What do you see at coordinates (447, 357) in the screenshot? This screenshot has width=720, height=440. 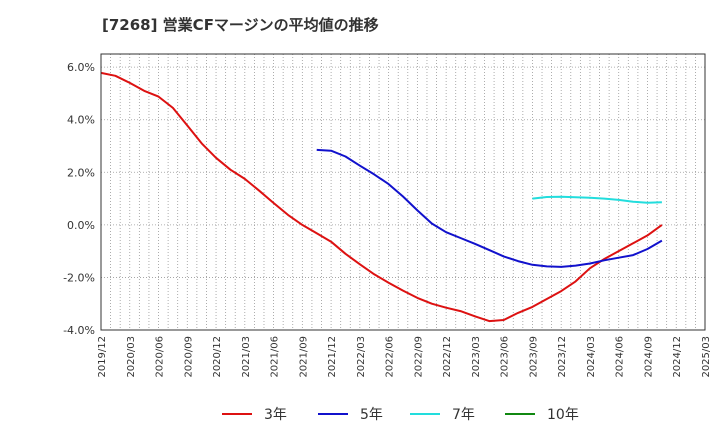 I see `x-tick-label: 2022/12` at bounding box center [447, 357].